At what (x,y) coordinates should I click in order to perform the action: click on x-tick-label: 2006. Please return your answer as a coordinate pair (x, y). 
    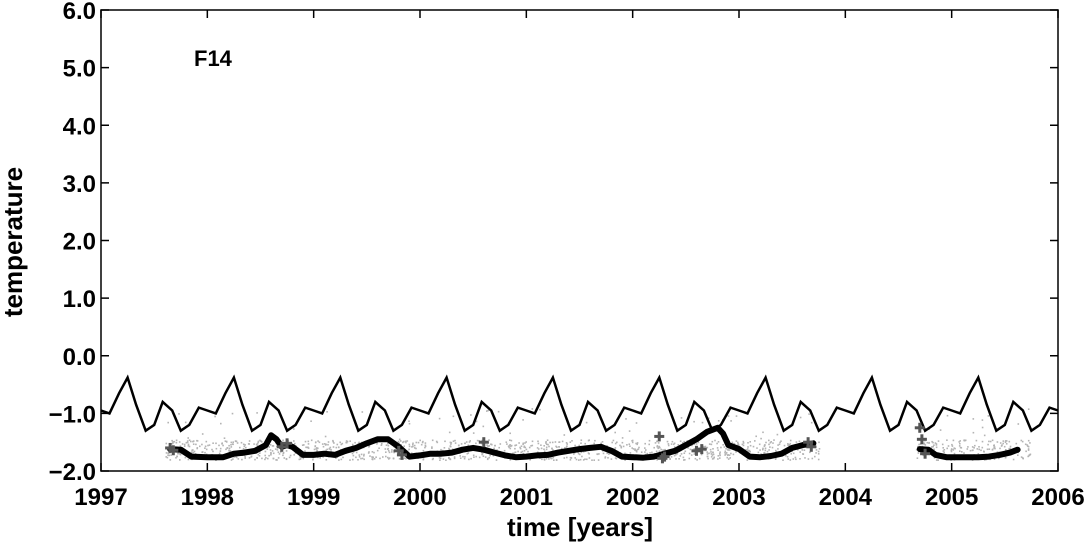
    Looking at the image, I should click on (1057, 497).